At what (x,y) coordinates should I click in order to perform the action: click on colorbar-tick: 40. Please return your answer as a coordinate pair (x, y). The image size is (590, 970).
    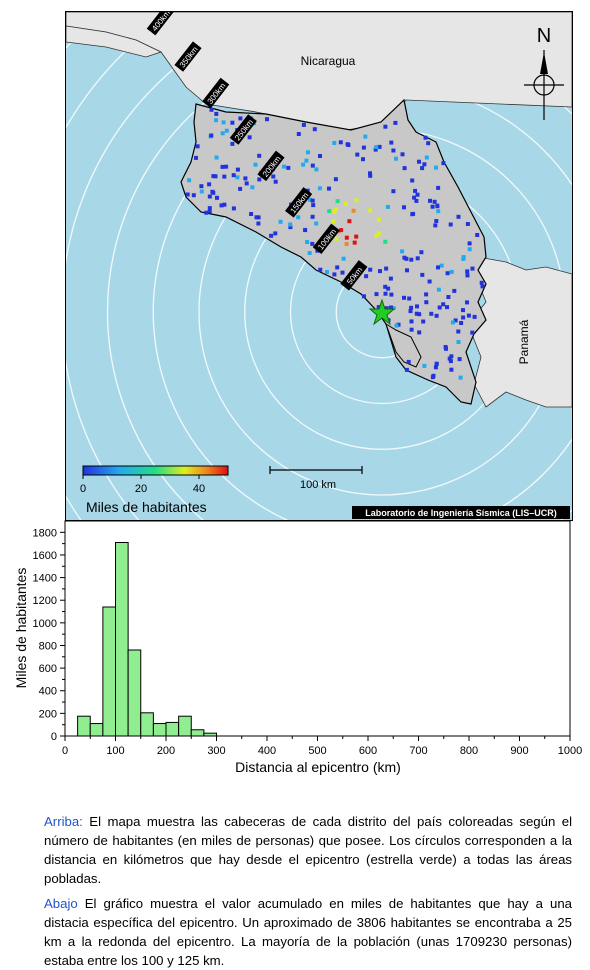
    Looking at the image, I should click on (199, 489).